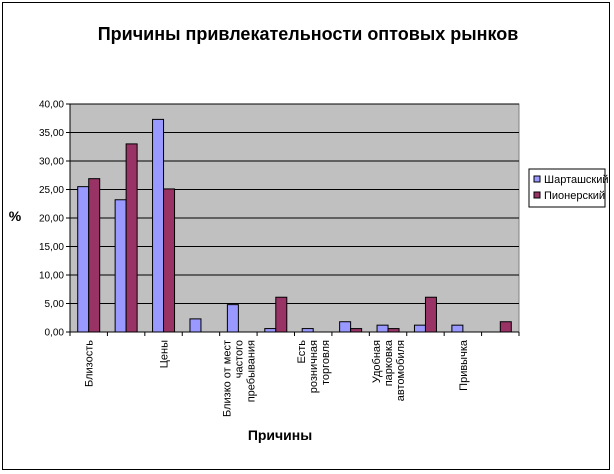 The height and width of the screenshot is (474, 614). I want to click on y-tick-label: 25,00, so click(51, 190).